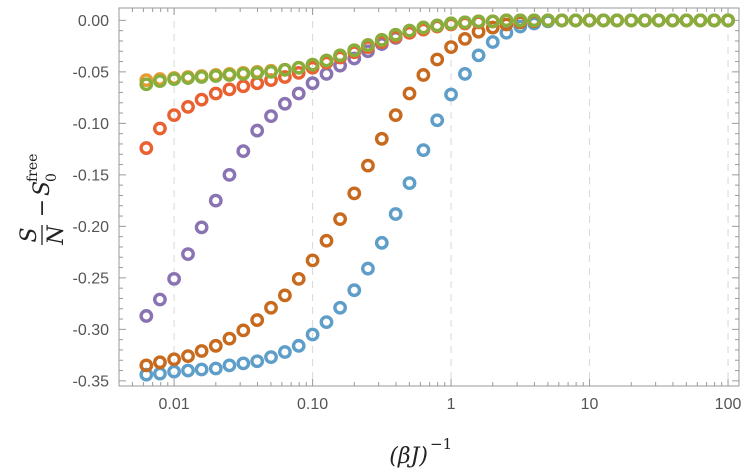  What do you see at coordinates (33, 168) in the screenshot?
I see `y-title-superscript: free` at bounding box center [33, 168].